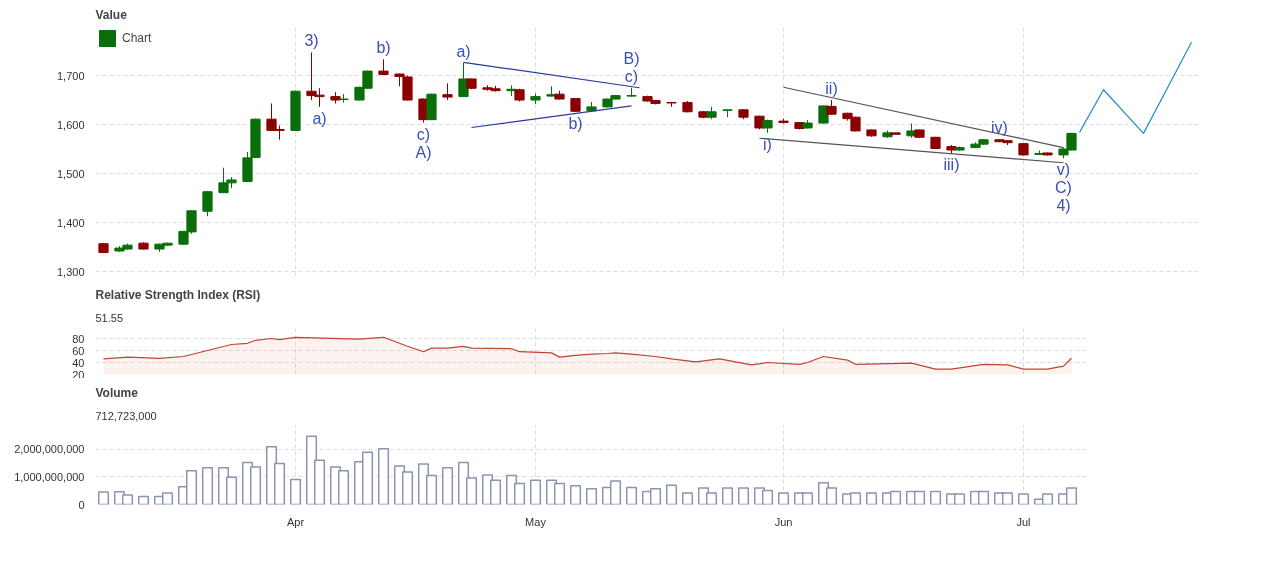  Describe the element at coordinates (951, 165) in the screenshot. I see `annotation: iii)` at that location.